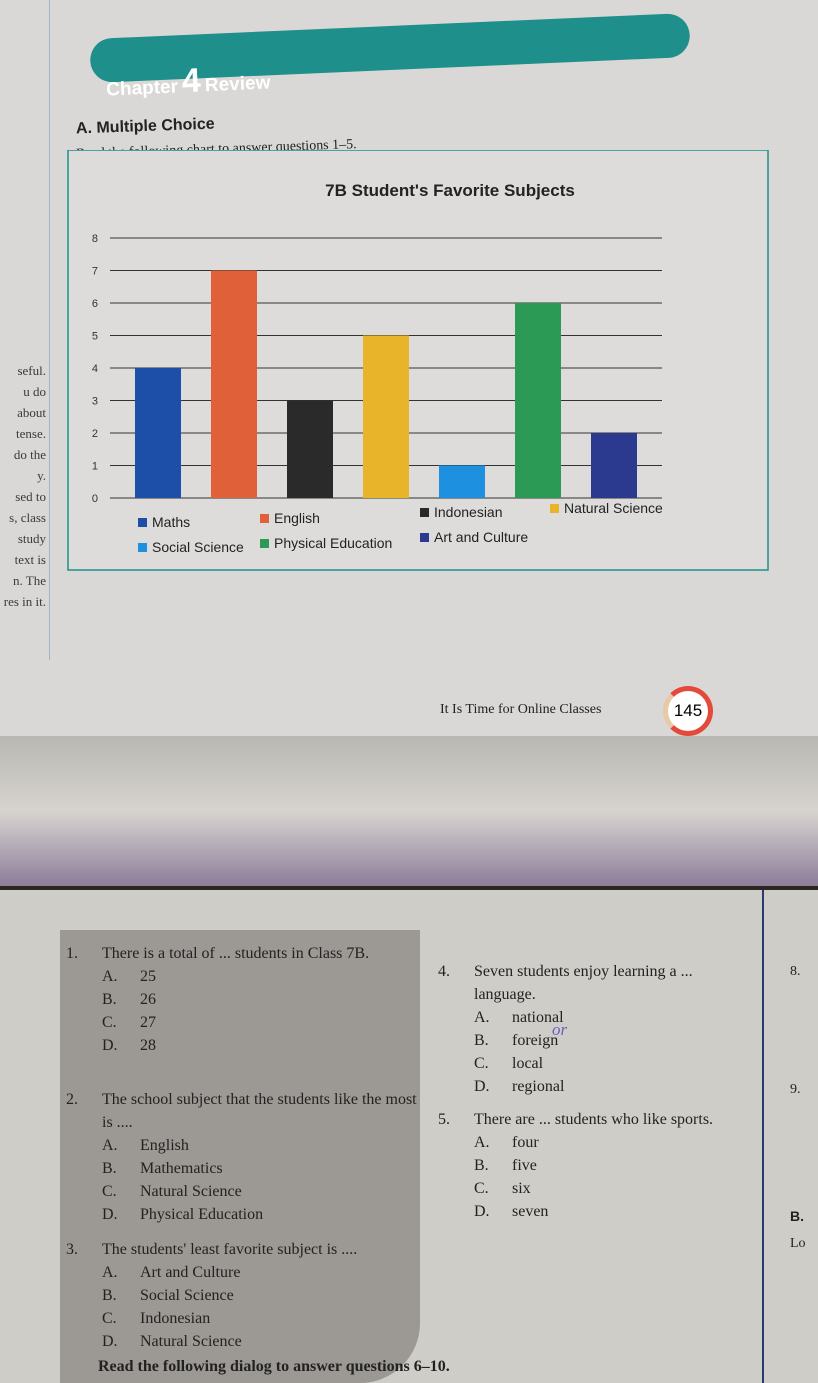  Describe the element at coordinates (190, 1272) in the screenshot. I see `option-text: Art and Culture` at that location.